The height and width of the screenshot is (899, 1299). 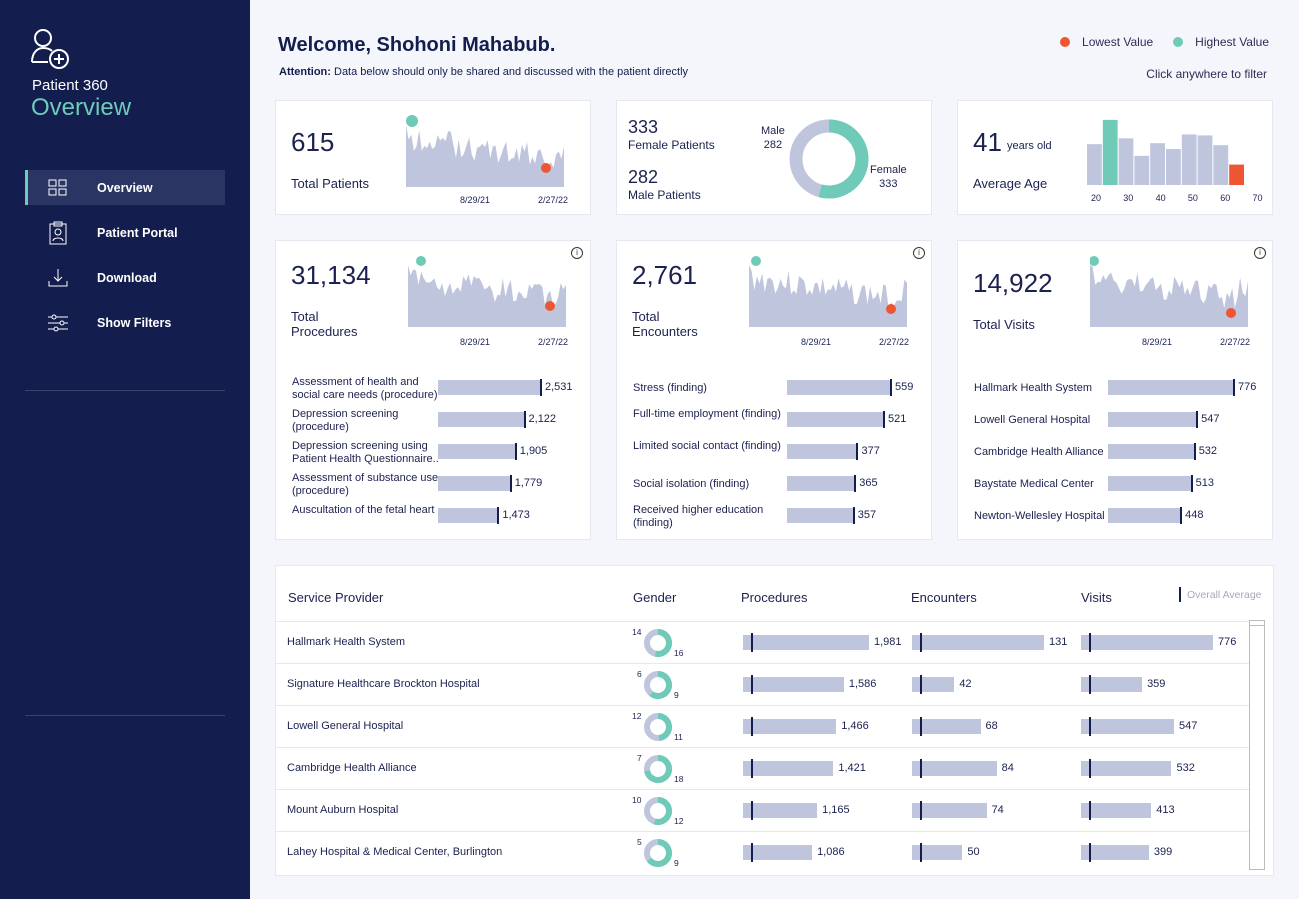 I want to click on overall-average-legend: Overall Average, so click(x=1224, y=595).